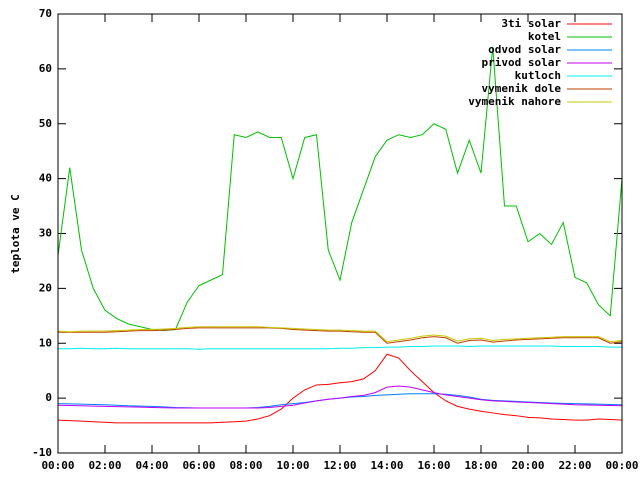  Describe the element at coordinates (45, 123) in the screenshot. I see `y-tick-label: 50` at that location.